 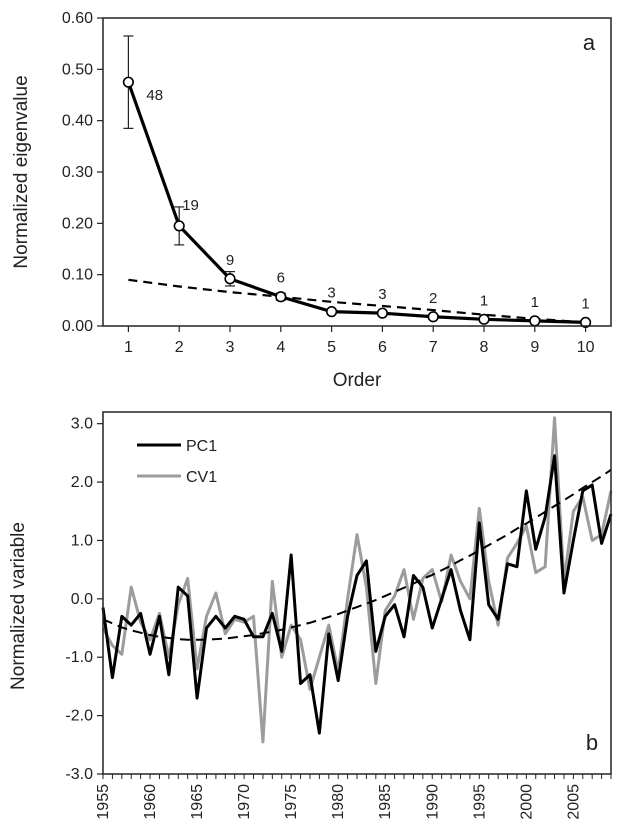 What do you see at coordinates (230, 347) in the screenshot?
I see `x-tick-label: 3` at bounding box center [230, 347].